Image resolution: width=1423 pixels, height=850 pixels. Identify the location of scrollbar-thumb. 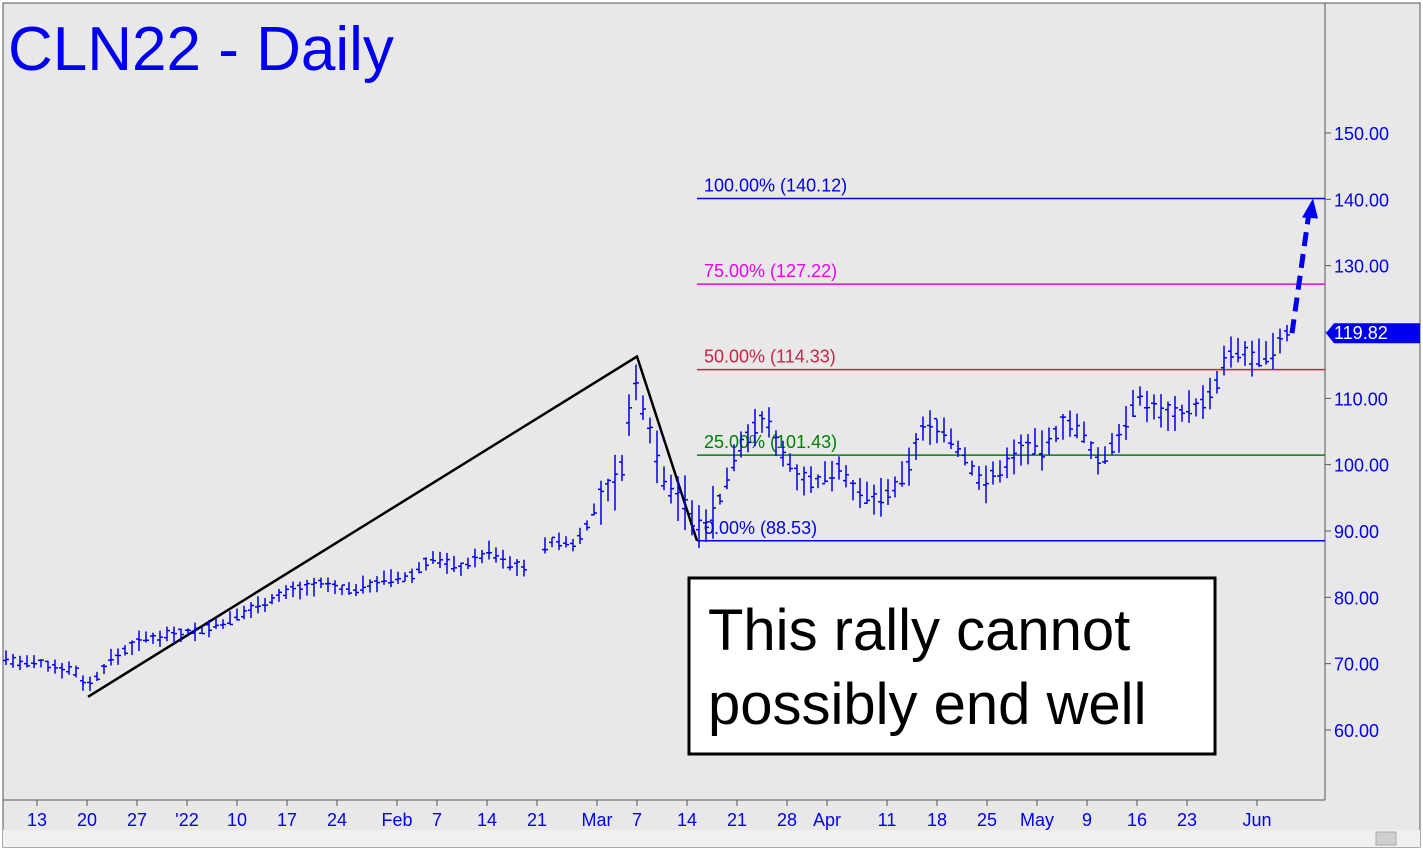
(1386, 838).